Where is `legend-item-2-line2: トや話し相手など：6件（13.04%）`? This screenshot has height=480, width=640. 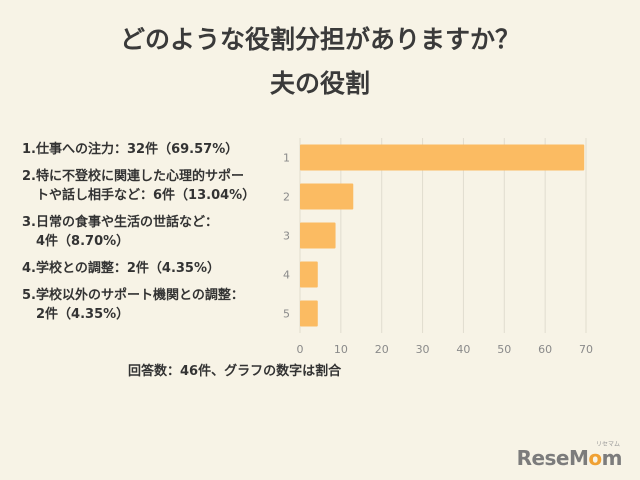
legend-item-2-line2: トや話し相手など：6件（13.04%） is located at coordinates (146, 195).